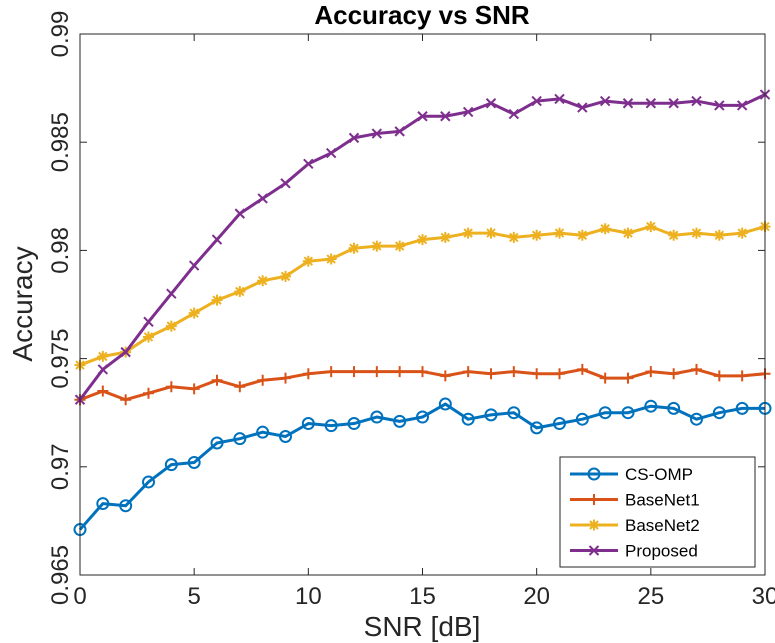 The width and height of the screenshot is (775, 643). What do you see at coordinates (193, 596) in the screenshot?
I see `x-tick-label: 5` at bounding box center [193, 596].